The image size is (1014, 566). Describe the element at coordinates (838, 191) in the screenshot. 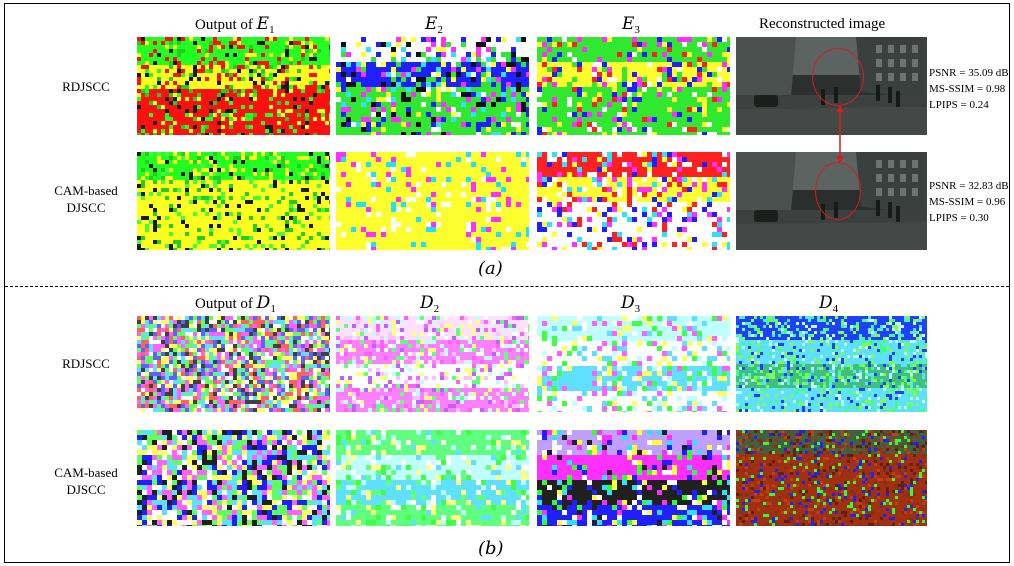

I see `highlight-circle-camdjscc` at that location.